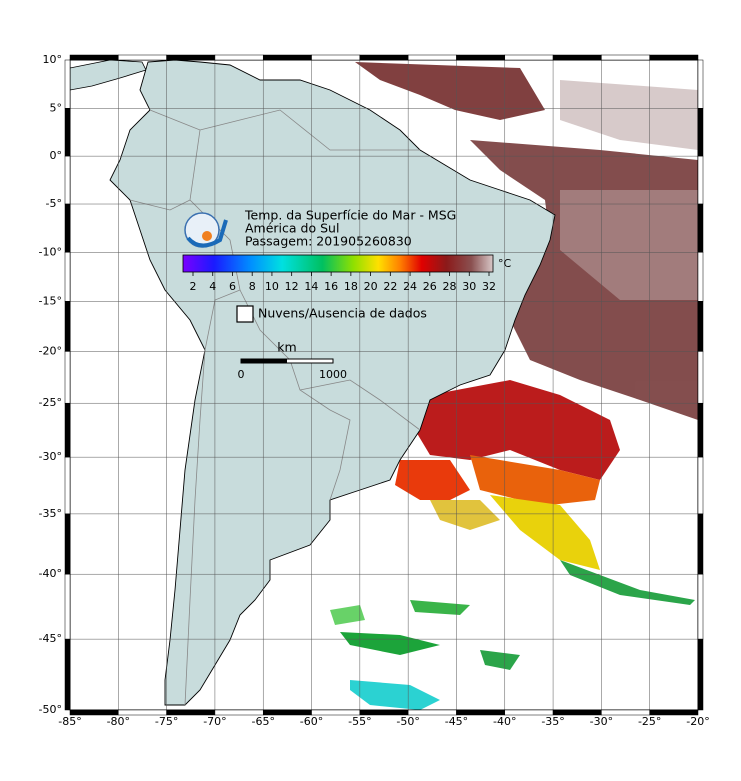 Image resolution: width=741 pixels, height=781 pixels. Describe the element at coordinates (338, 263) in the screenshot. I see `colorbar` at that location.